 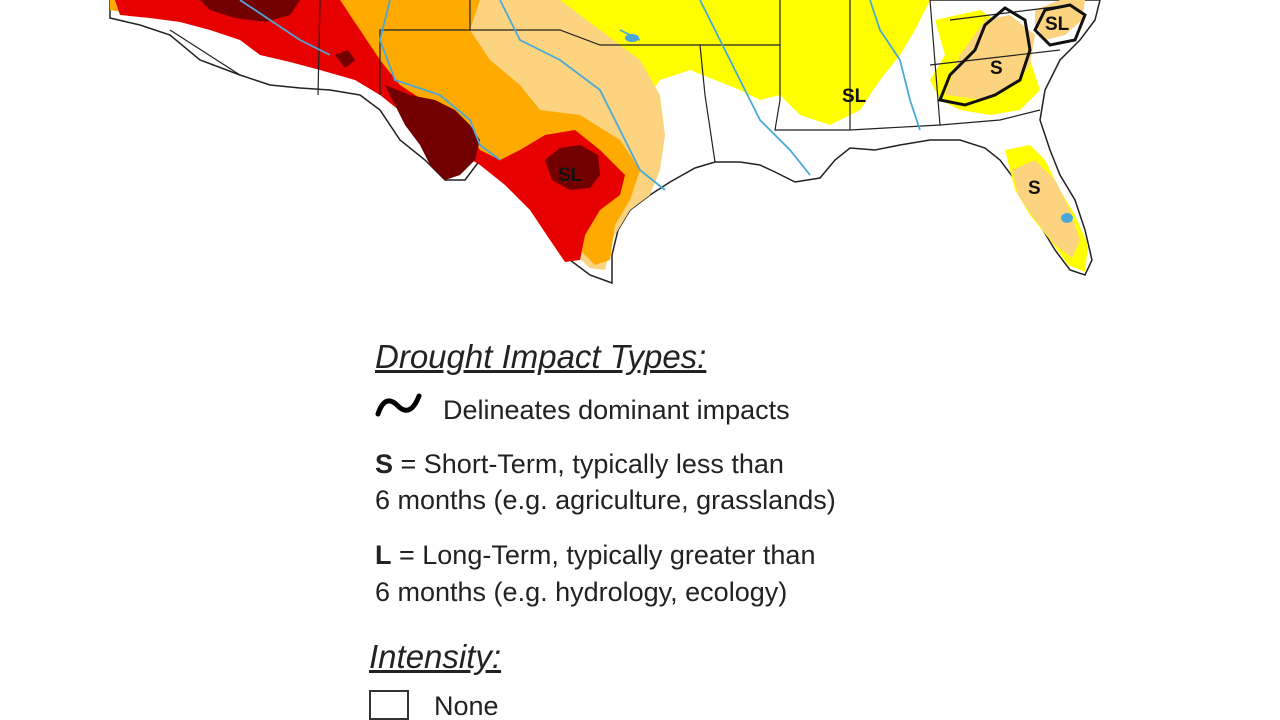 I want to click on rivers, so click(x=580, y=95).